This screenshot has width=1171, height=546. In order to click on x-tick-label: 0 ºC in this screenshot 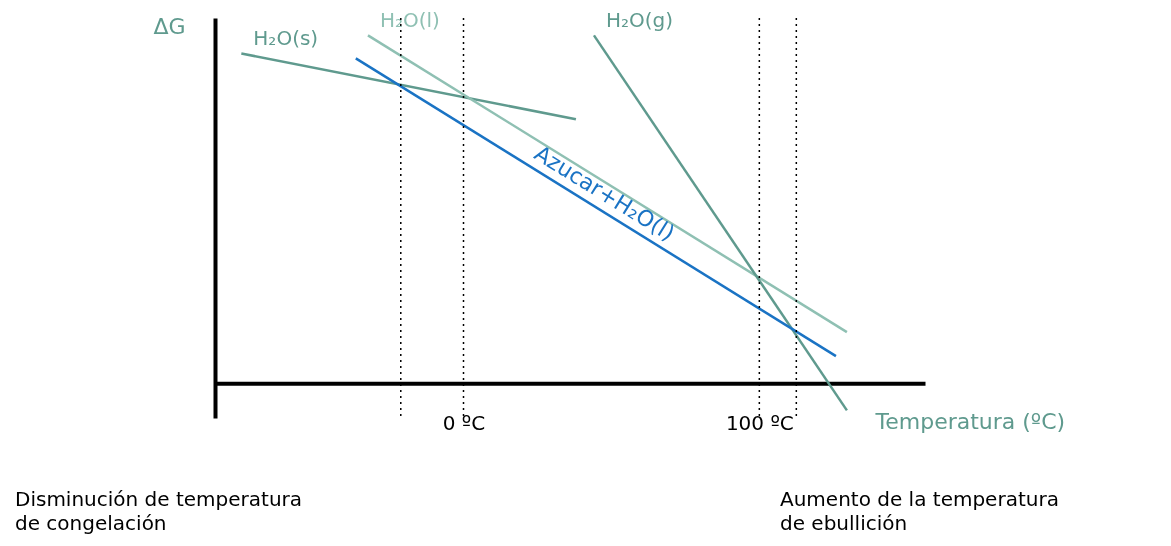, I will do `click(464, 422)`.